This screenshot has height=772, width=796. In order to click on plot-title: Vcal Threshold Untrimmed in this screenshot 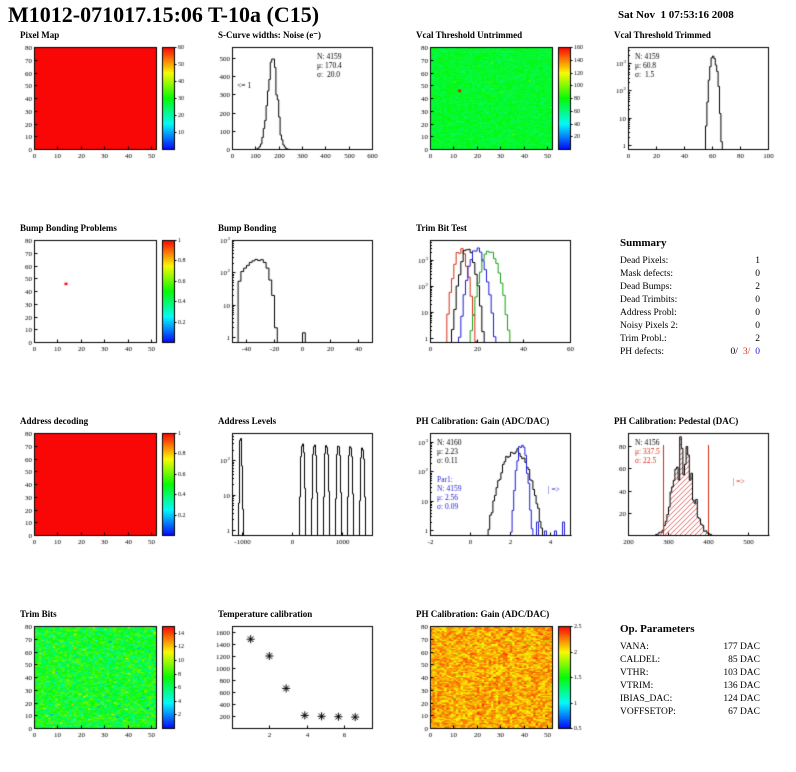, I will do `click(469, 35)`.